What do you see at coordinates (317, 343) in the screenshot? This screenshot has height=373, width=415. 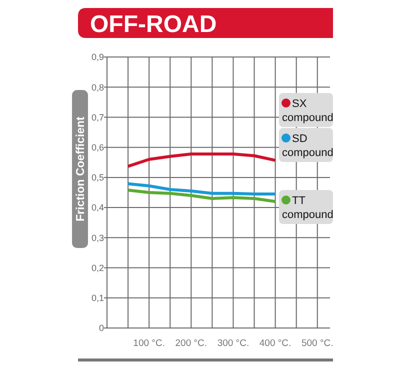 I see `x-tick-label: 500 °C.` at bounding box center [317, 343].